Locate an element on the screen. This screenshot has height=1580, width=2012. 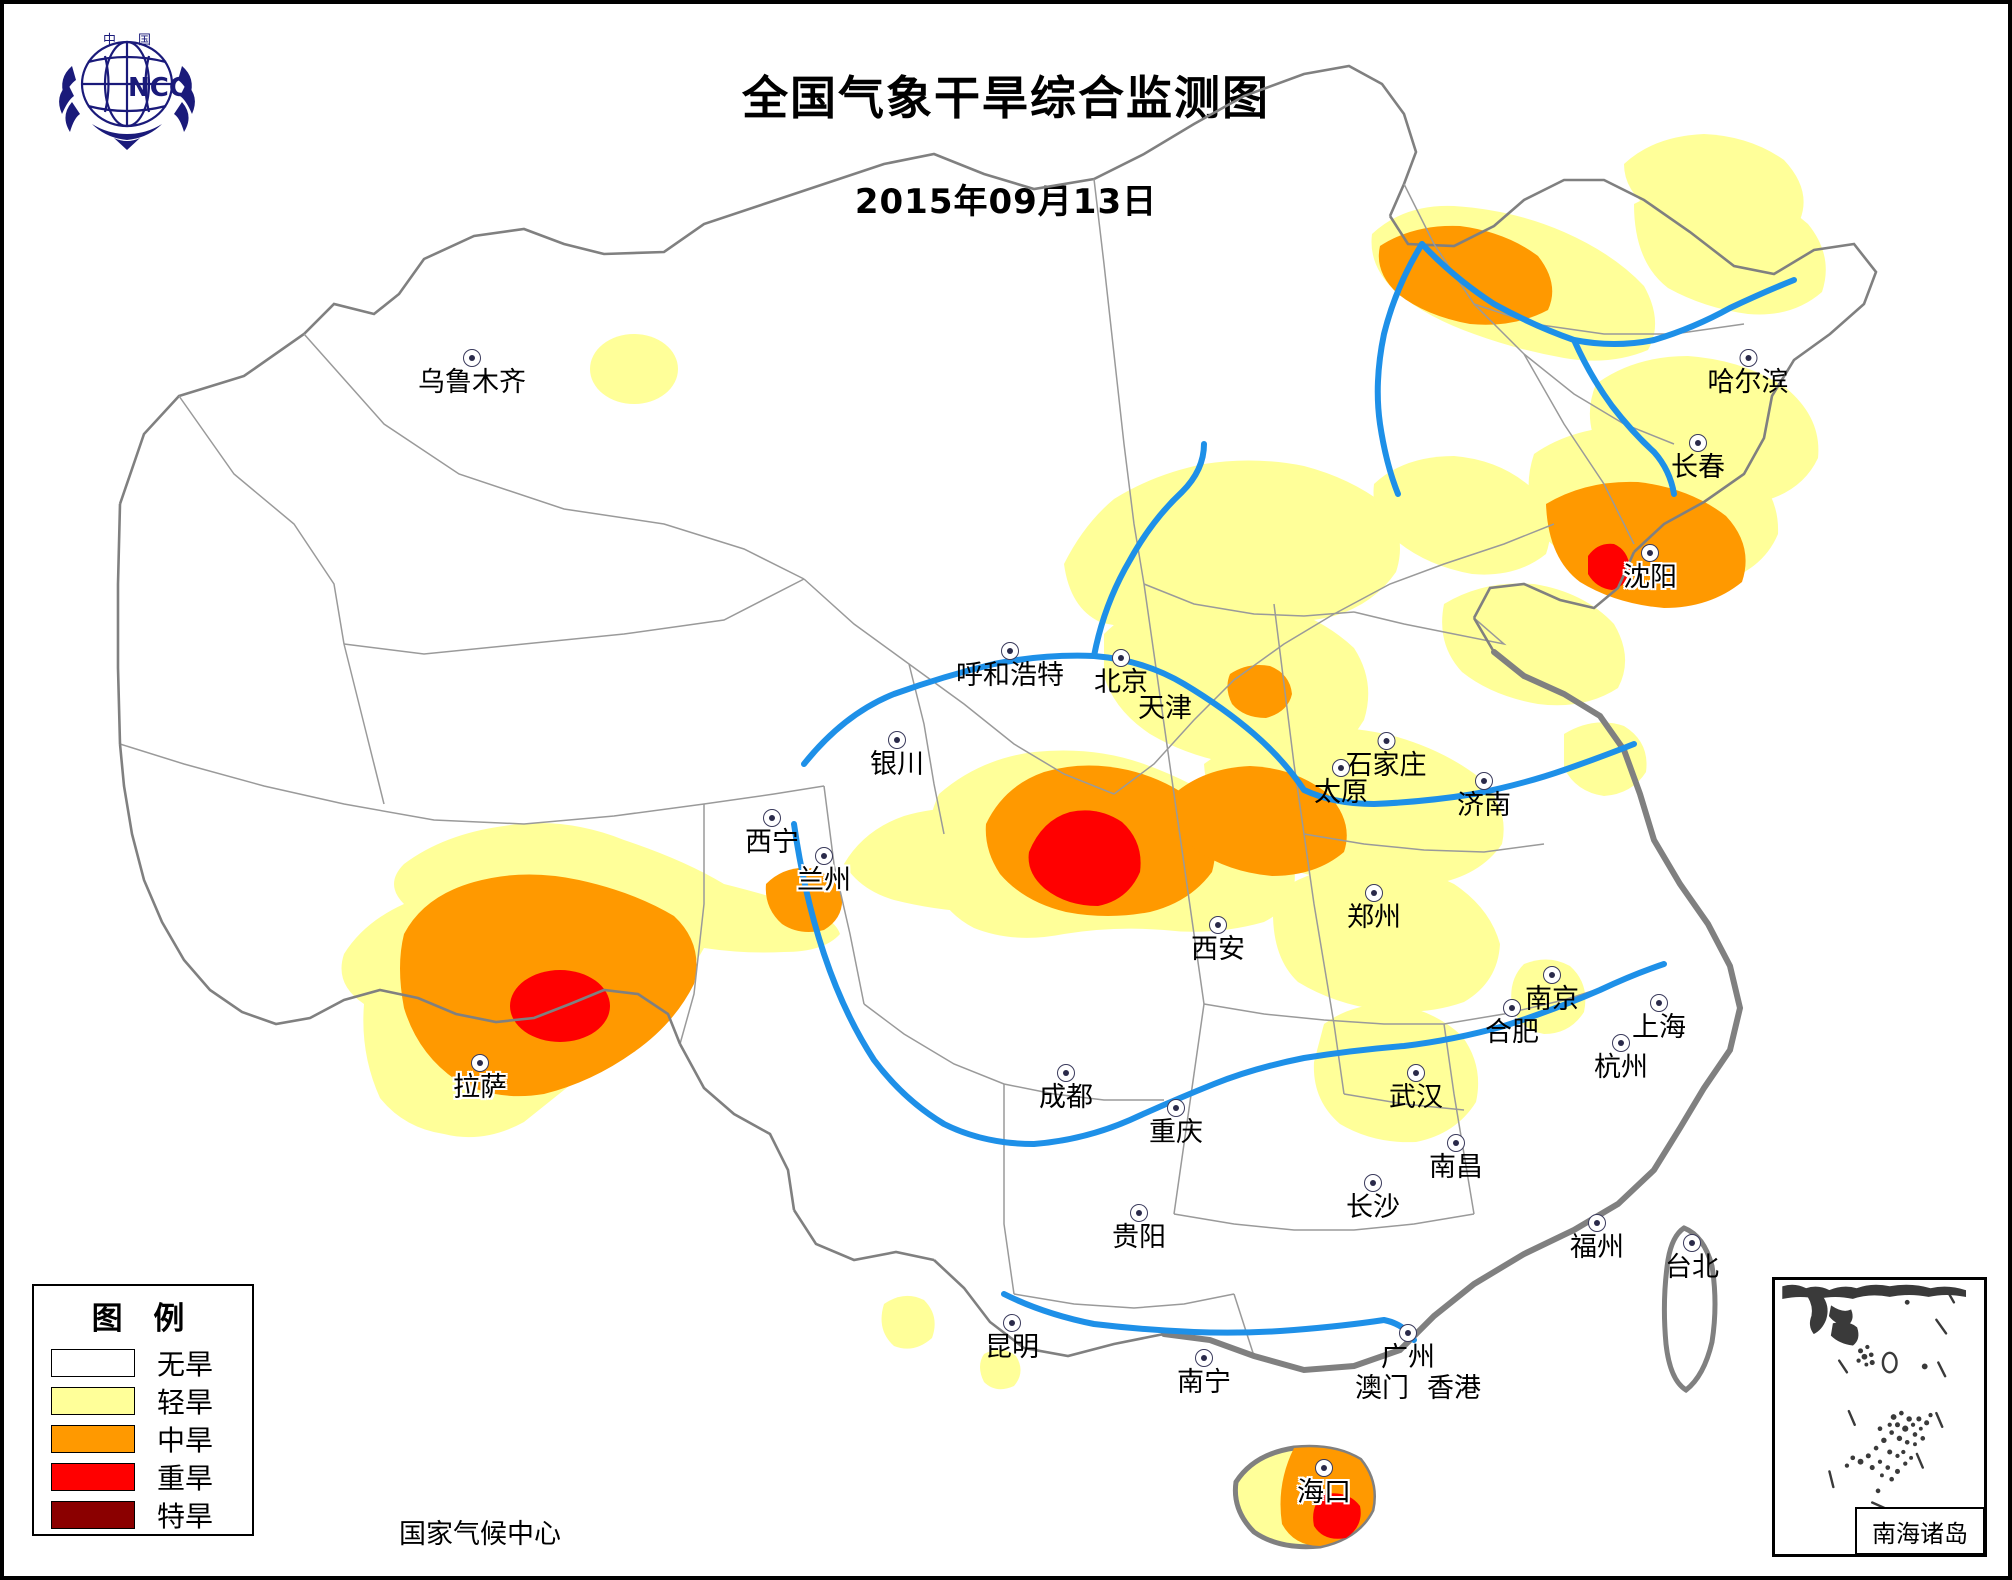
legend-label-moderate-drought: 中旱 is located at coordinates (185, 1440).